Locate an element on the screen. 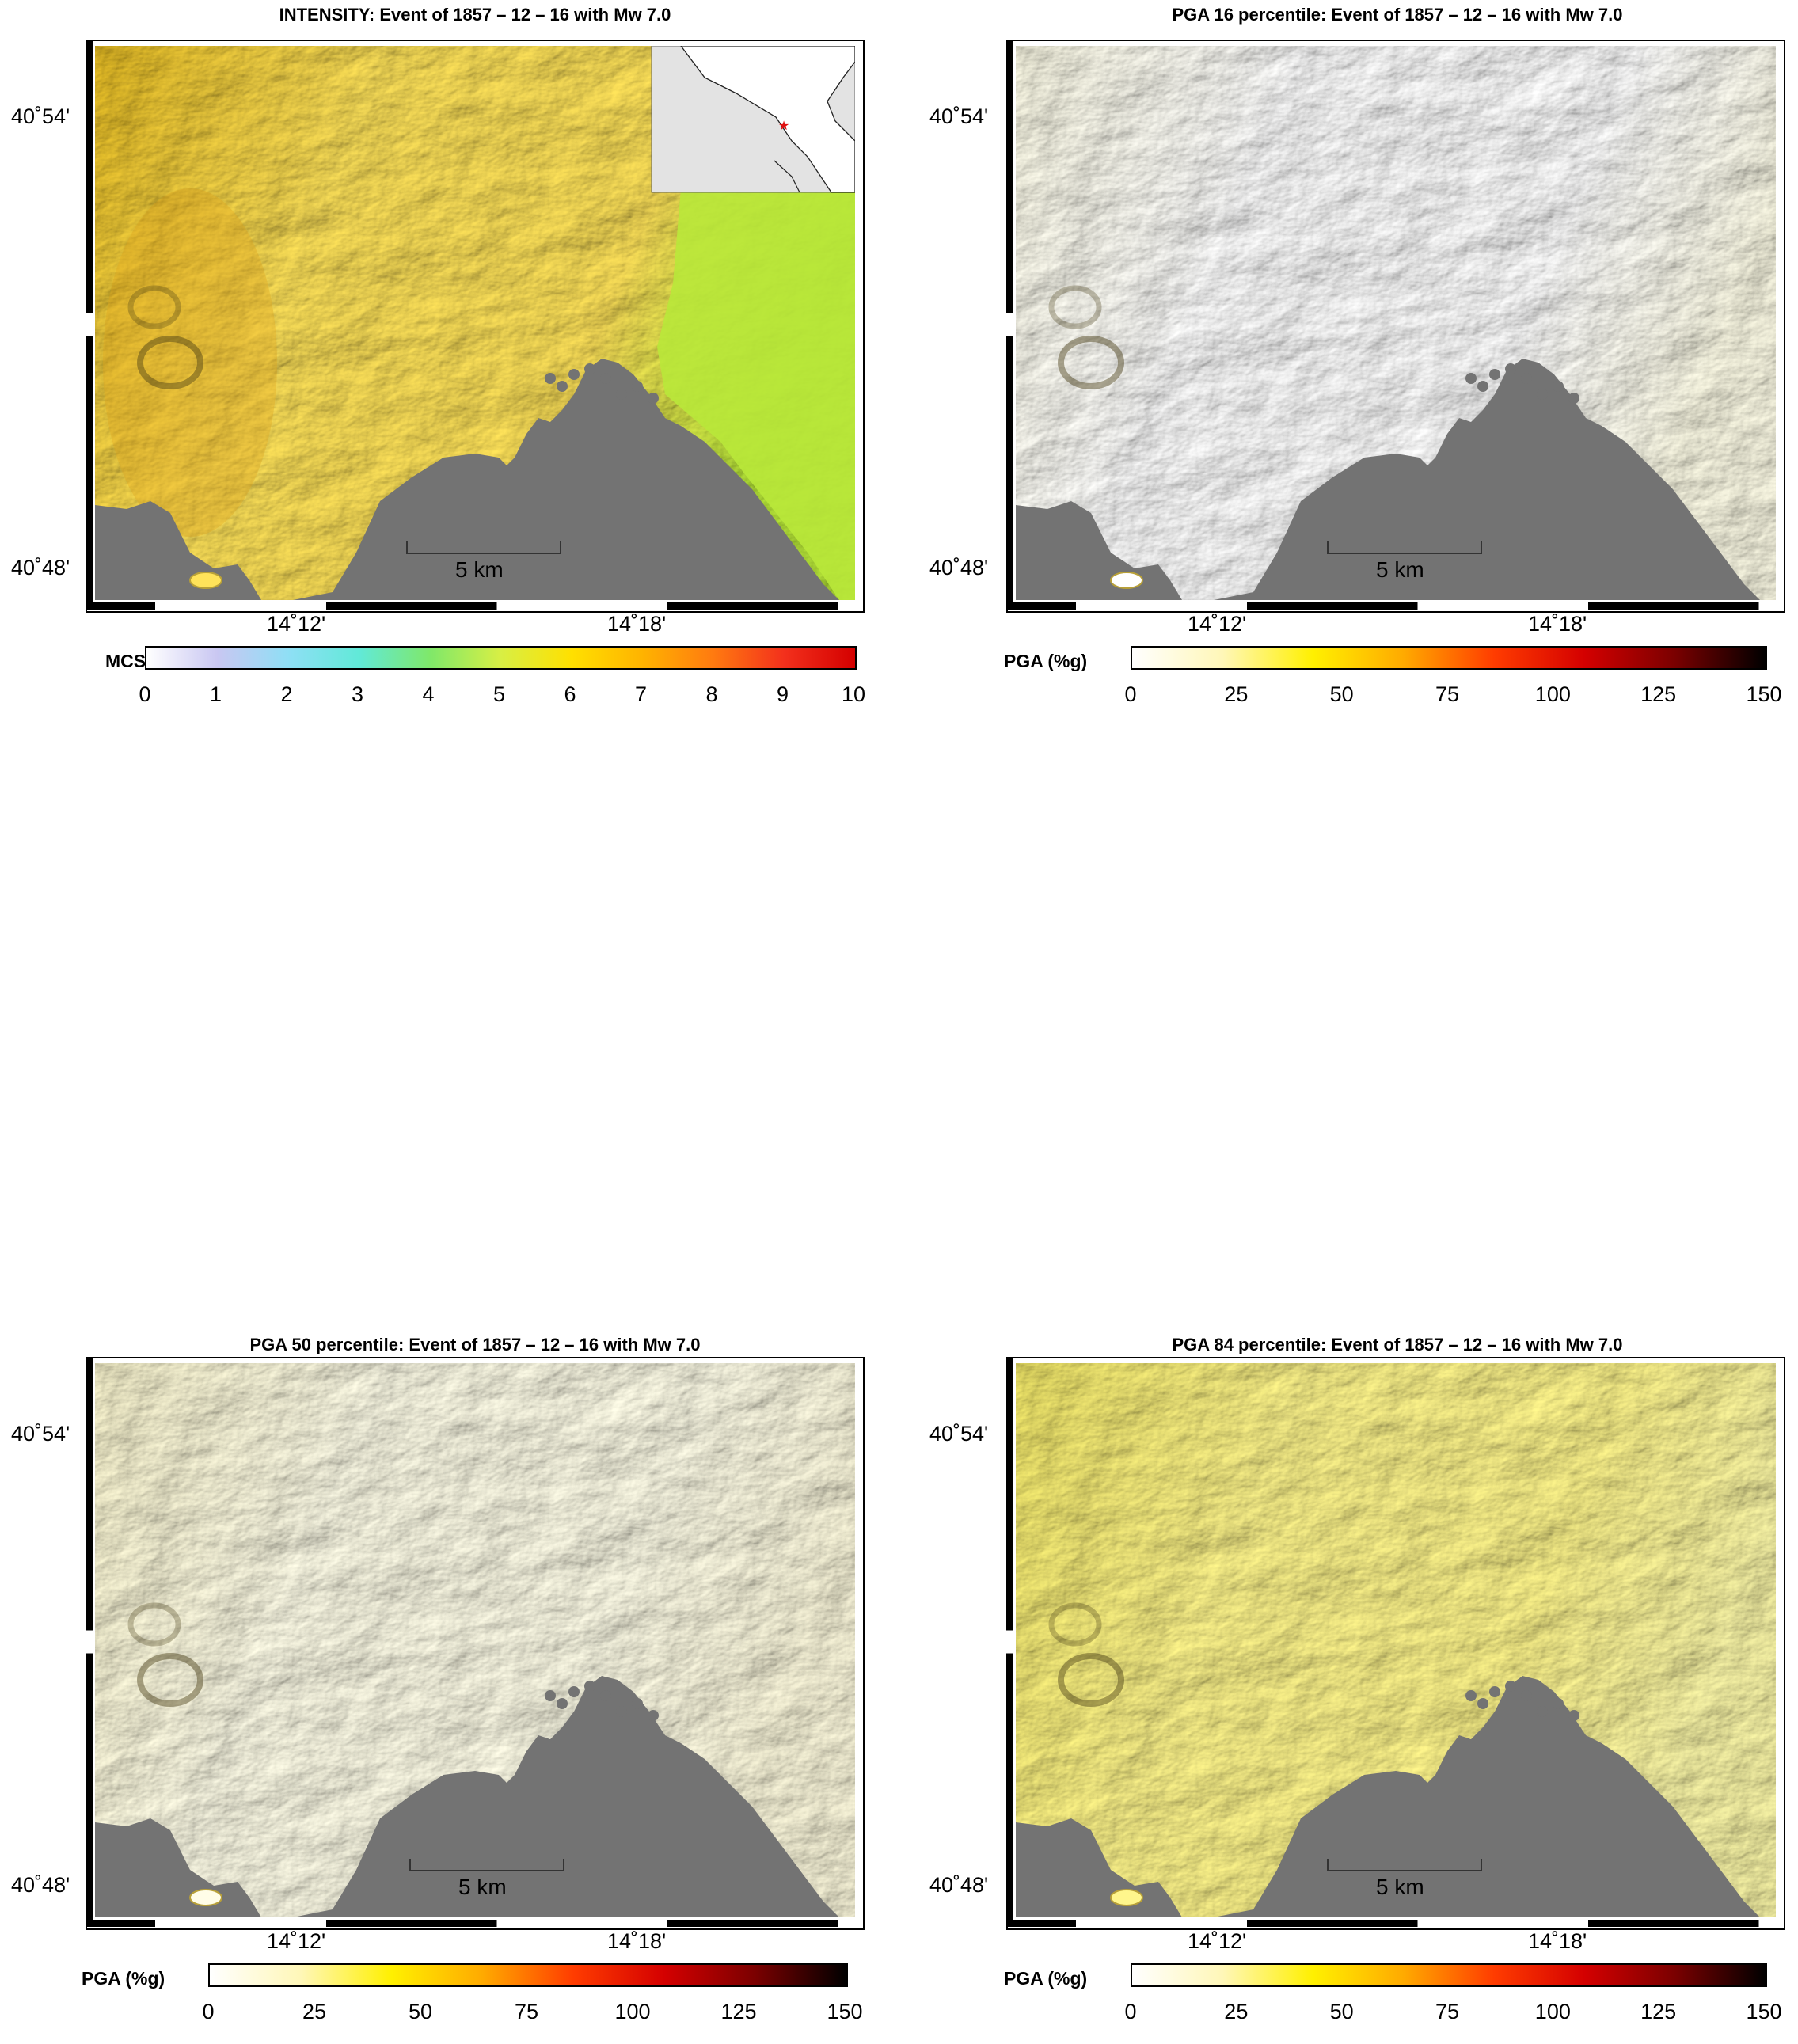 The width and height of the screenshot is (1798, 2044). colorbar-tick-label: 4 is located at coordinates (428, 694).